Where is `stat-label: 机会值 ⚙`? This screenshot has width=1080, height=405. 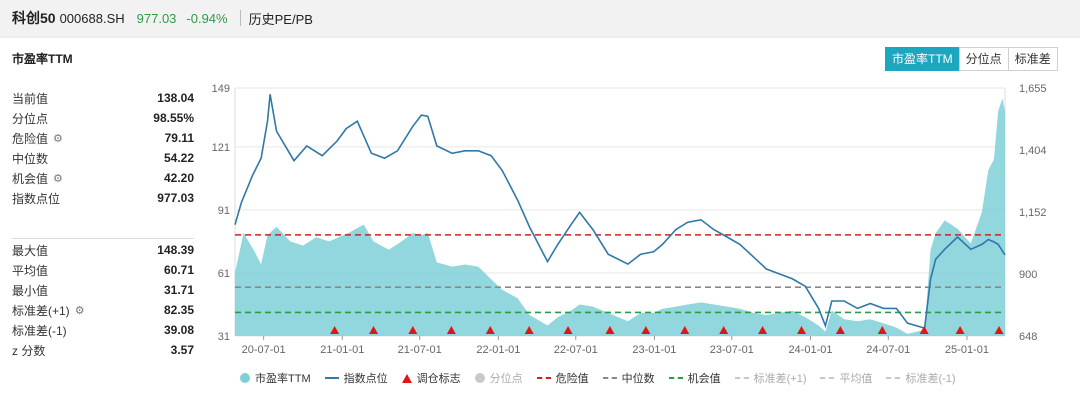 stat-label: 机会值 ⚙ is located at coordinates (37, 178).